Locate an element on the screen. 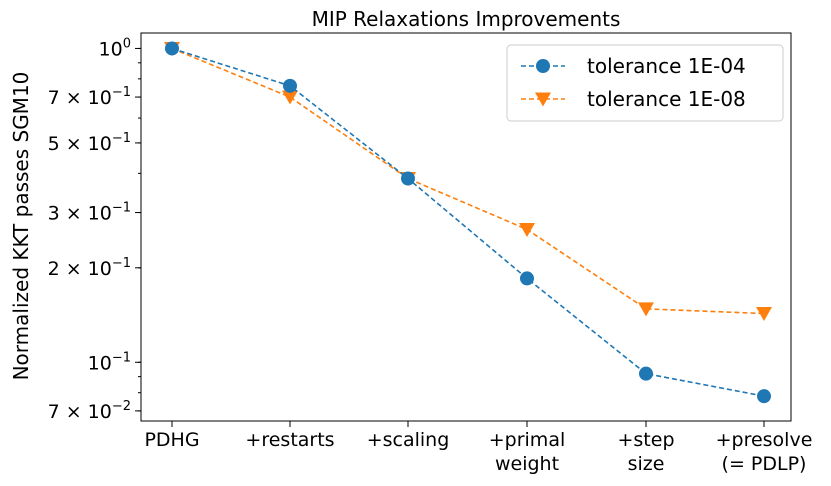 The image size is (831, 486). x-tick-label: +presolve is located at coordinates (764, 440).